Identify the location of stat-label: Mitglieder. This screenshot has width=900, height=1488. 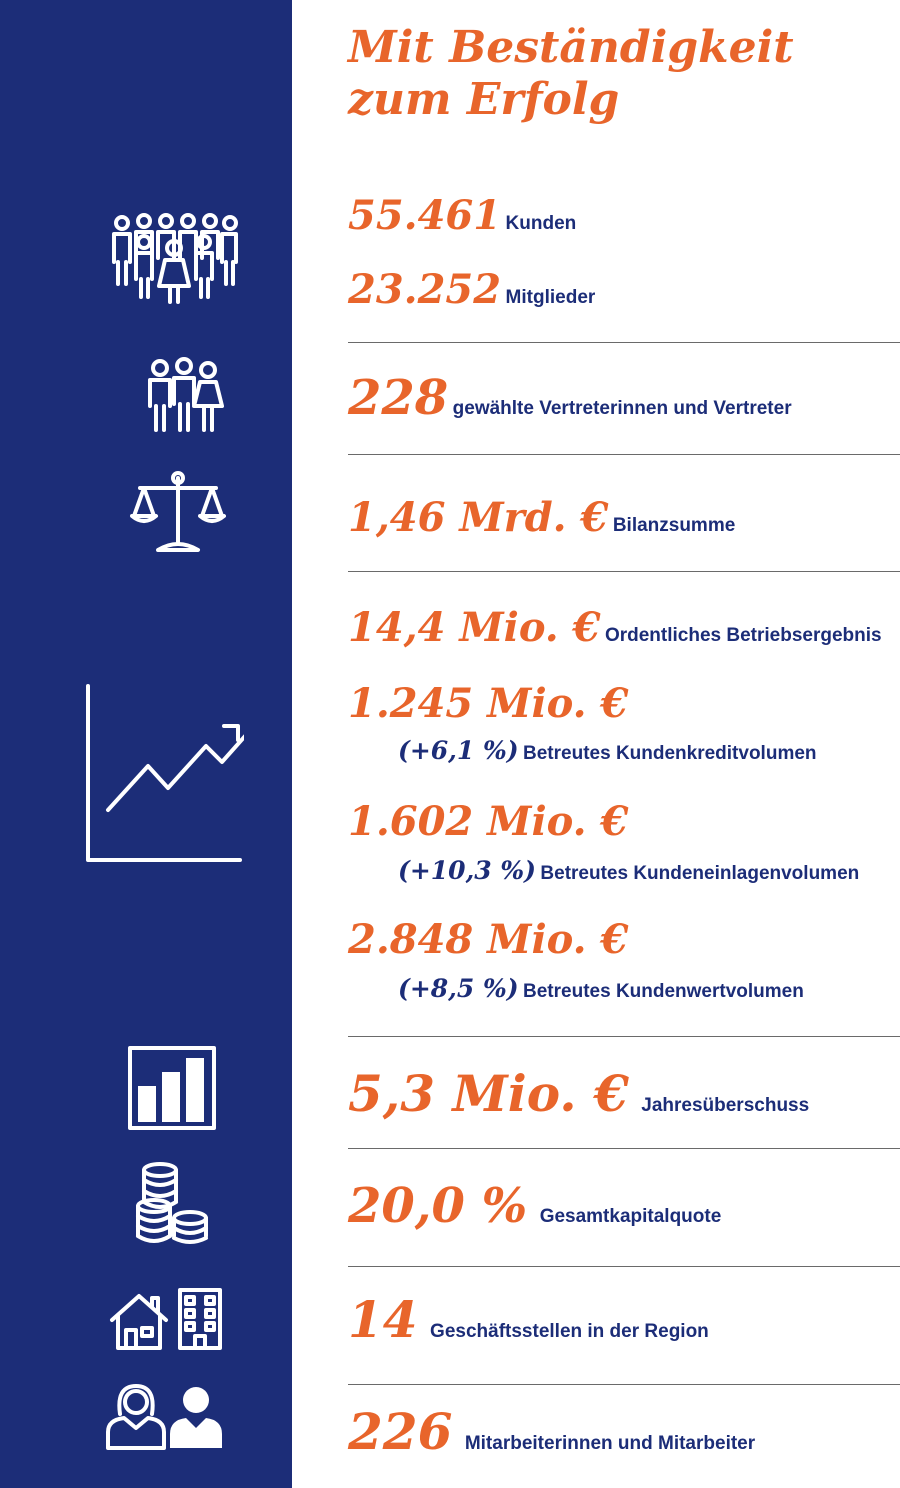
(550, 297).